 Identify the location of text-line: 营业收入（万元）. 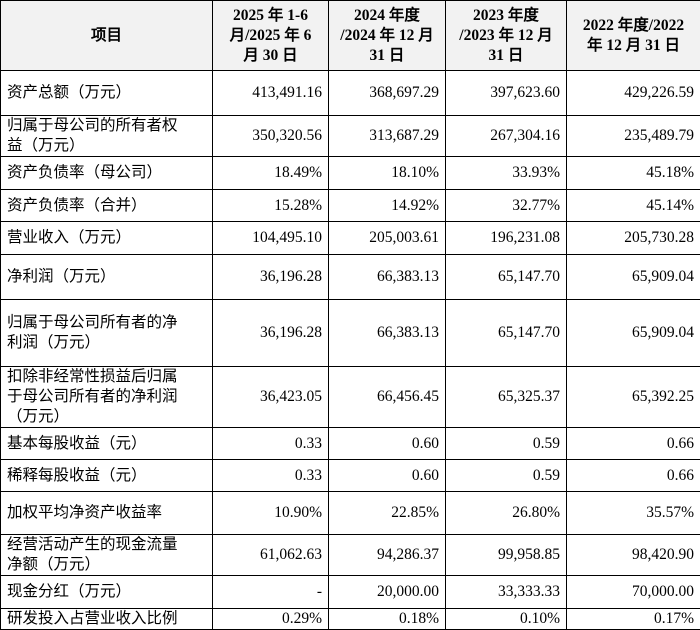
(106, 238).